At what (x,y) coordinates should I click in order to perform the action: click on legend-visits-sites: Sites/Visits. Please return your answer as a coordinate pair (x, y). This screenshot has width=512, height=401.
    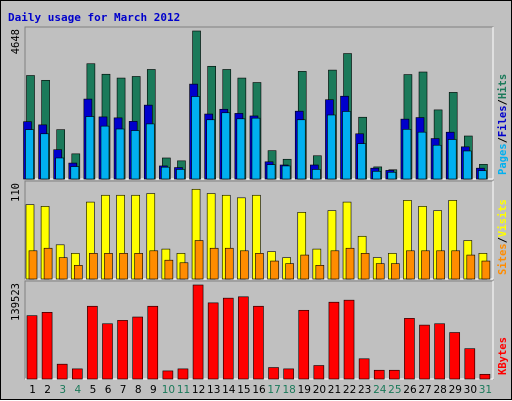
    Looking at the image, I should click on (503, 237).